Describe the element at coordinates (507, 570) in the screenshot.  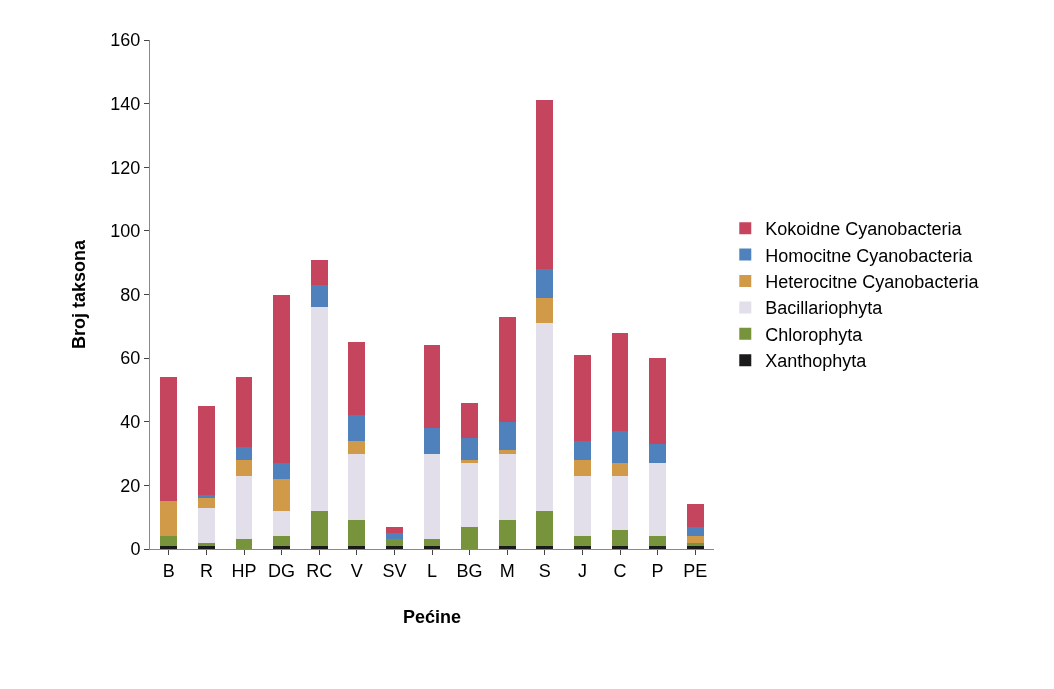
I see `x-tick-label: M` at that location.